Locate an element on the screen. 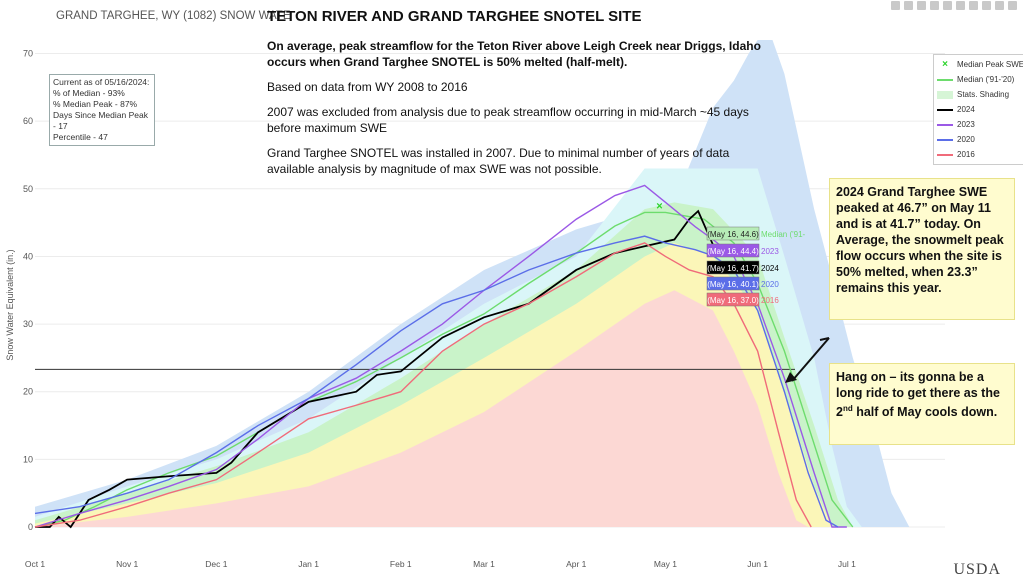 The width and height of the screenshot is (1023, 579). x-tick-label: Dec 1 is located at coordinates (216, 564).